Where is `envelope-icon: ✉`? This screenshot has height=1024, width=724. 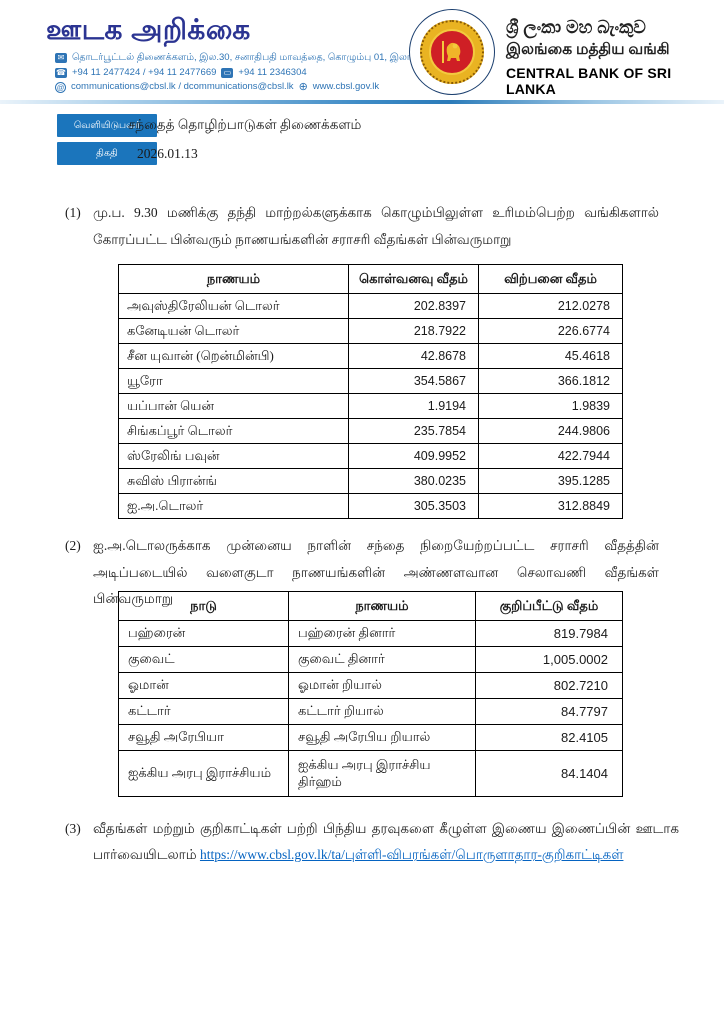
envelope-icon: ✉ is located at coordinates (61, 58).